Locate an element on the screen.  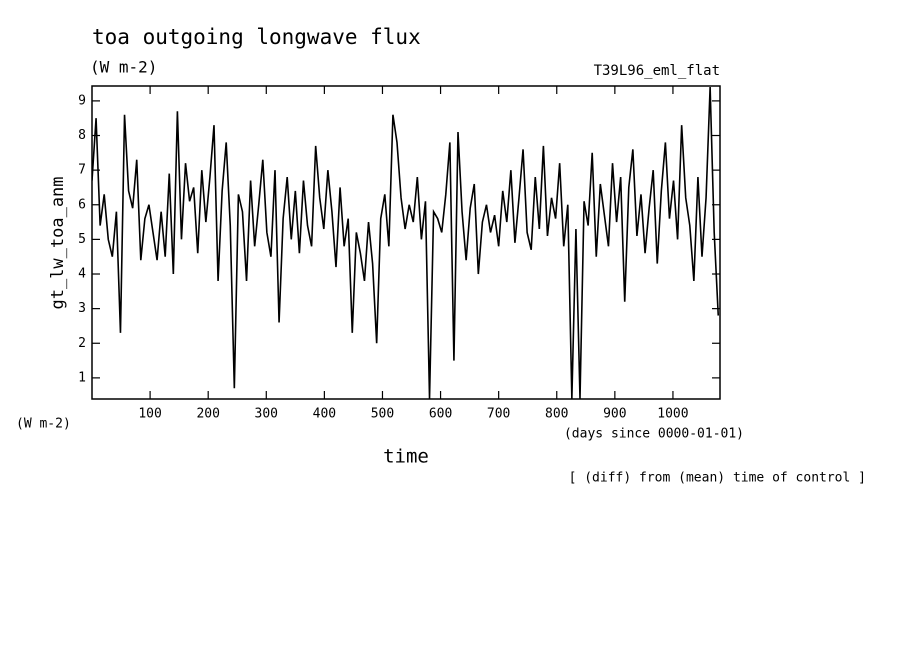
x-tick-label: 500 is located at coordinates (382, 414).